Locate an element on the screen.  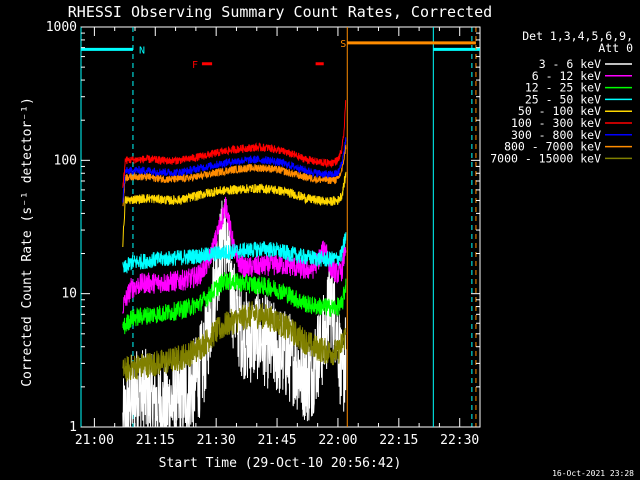
saa-label: S is located at coordinates (343, 44).